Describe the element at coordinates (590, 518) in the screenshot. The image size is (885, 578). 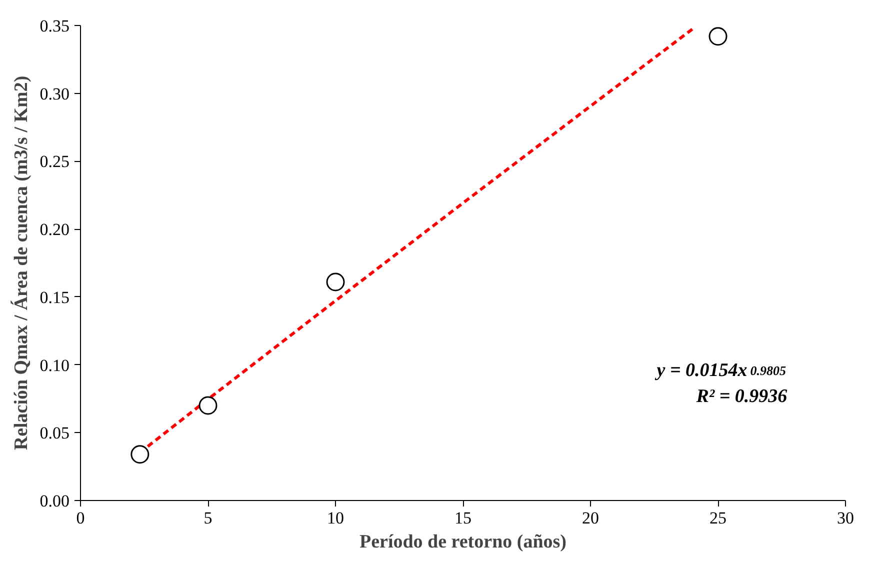
I see `x-tick-label: 20` at that location.